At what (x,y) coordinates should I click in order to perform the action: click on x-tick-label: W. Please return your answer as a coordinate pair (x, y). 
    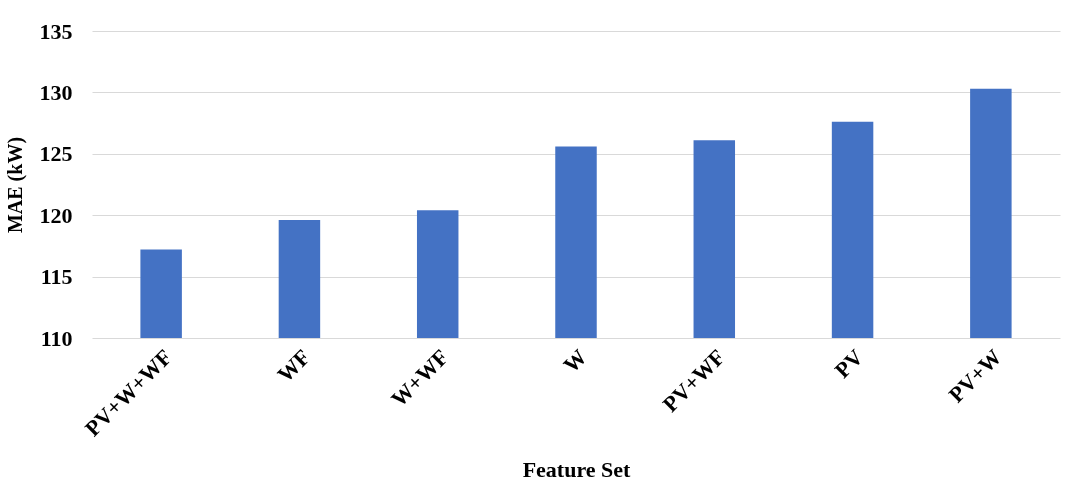
    Looking at the image, I should click on (575, 361).